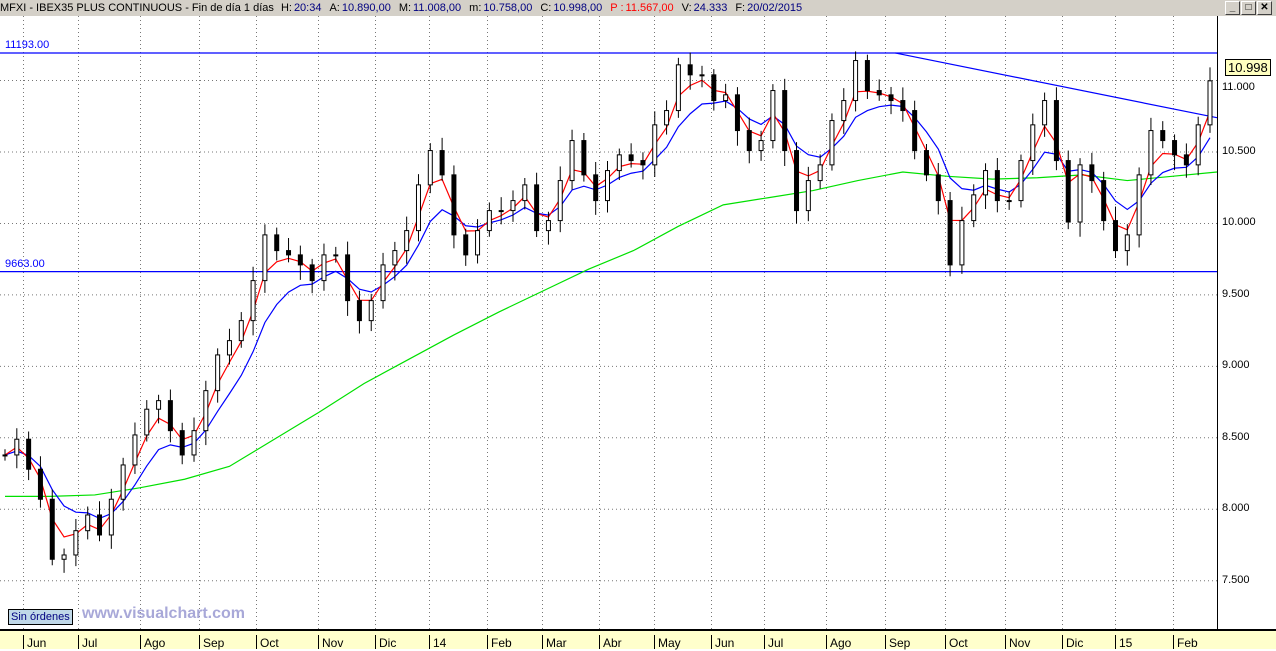  Describe the element at coordinates (25, 263) in the screenshot. I see `level-label: 9663.00` at that location.